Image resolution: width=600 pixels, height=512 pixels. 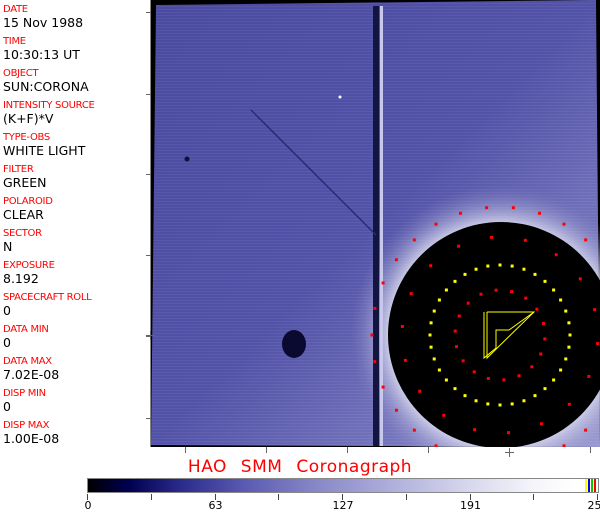 What do you see at coordinates (88, 505) in the screenshot?
I see `colorbar-tick-label: 0` at bounding box center [88, 505].